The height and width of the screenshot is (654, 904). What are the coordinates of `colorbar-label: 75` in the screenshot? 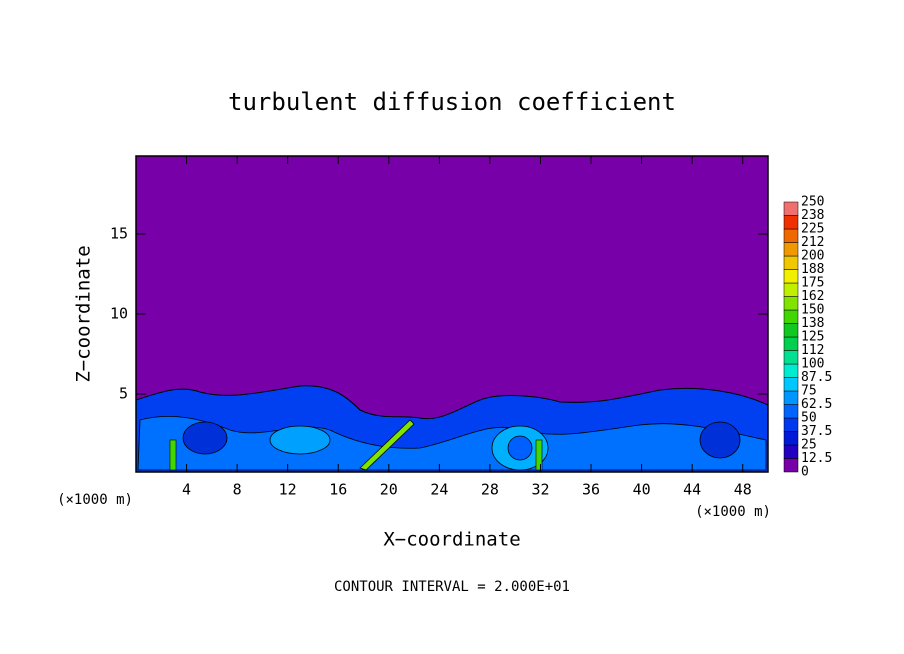 It's located at (809, 391).